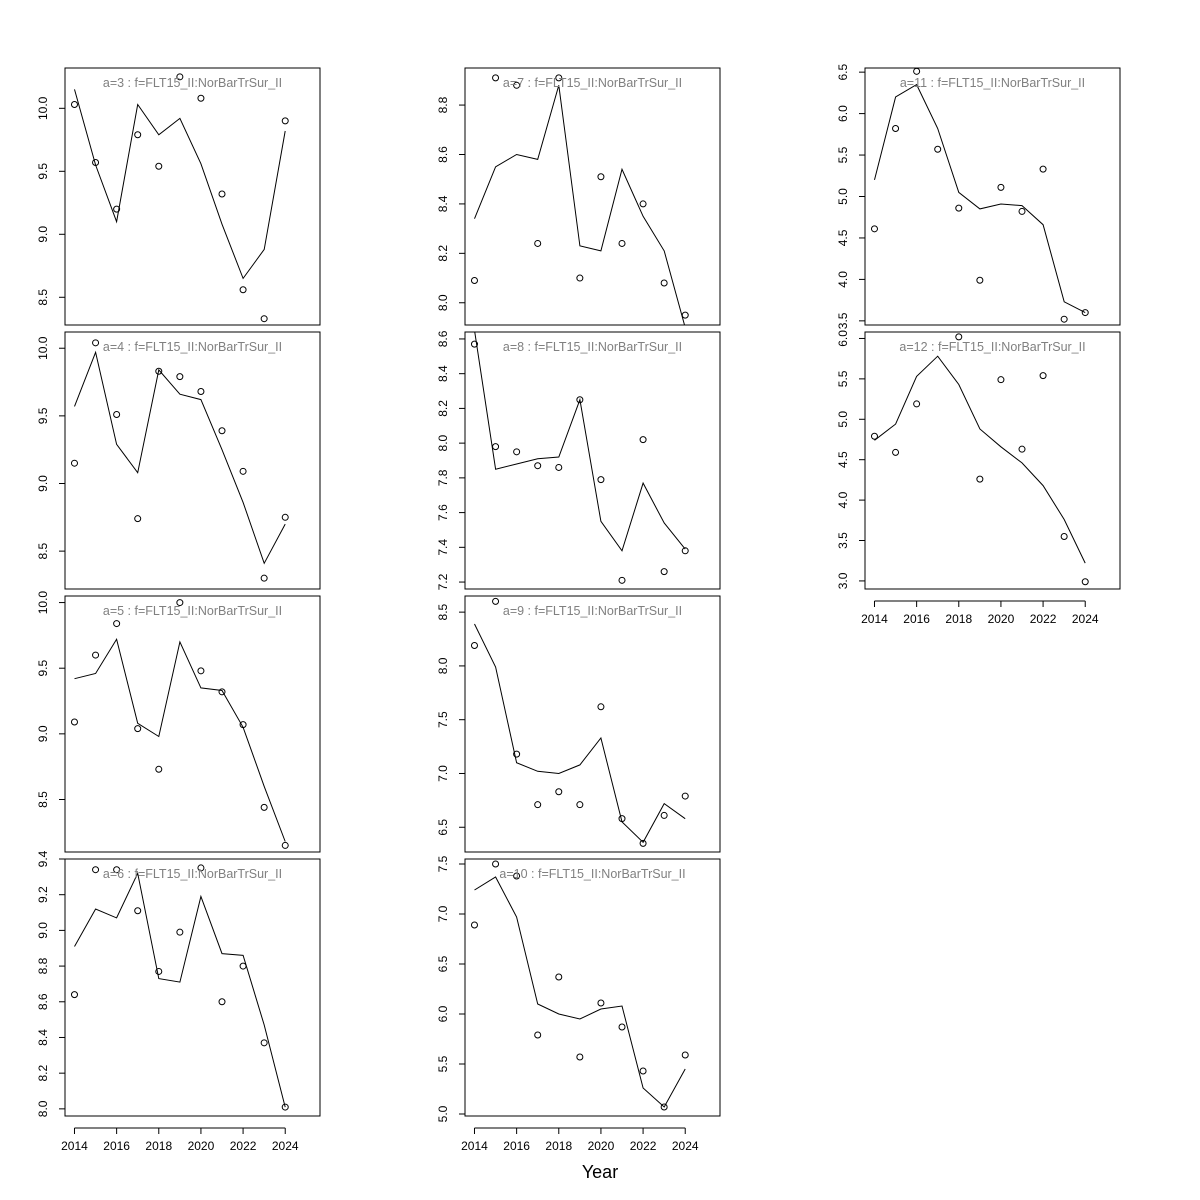  Describe the element at coordinates (592, 83) in the screenshot. I see `panel-title: a=7 : f=FLT15_II:NorBarTrSur_II` at that location.